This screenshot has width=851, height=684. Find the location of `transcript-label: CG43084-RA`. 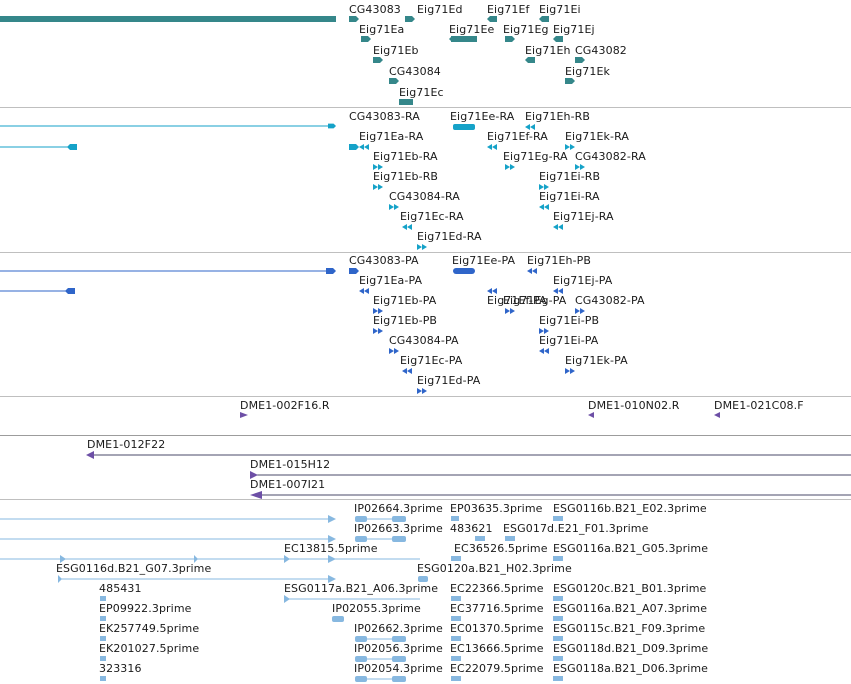

transcript-label: CG43084-RA is located at coordinates (424, 196).